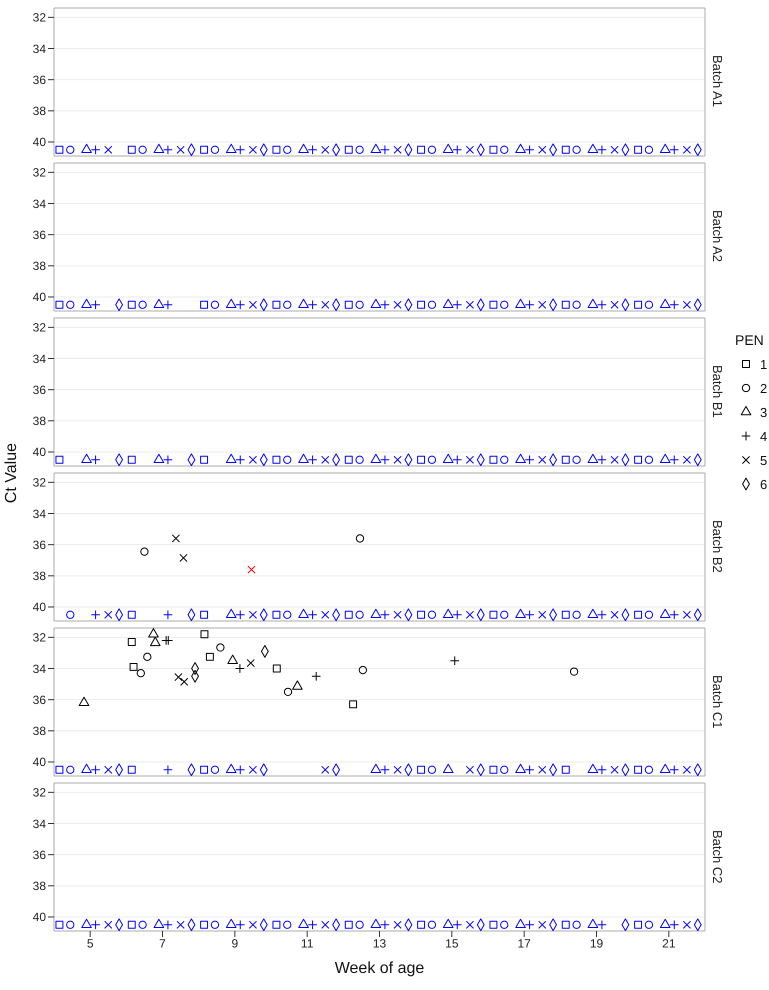  I want to click on text: Batch C2, so click(717, 857).